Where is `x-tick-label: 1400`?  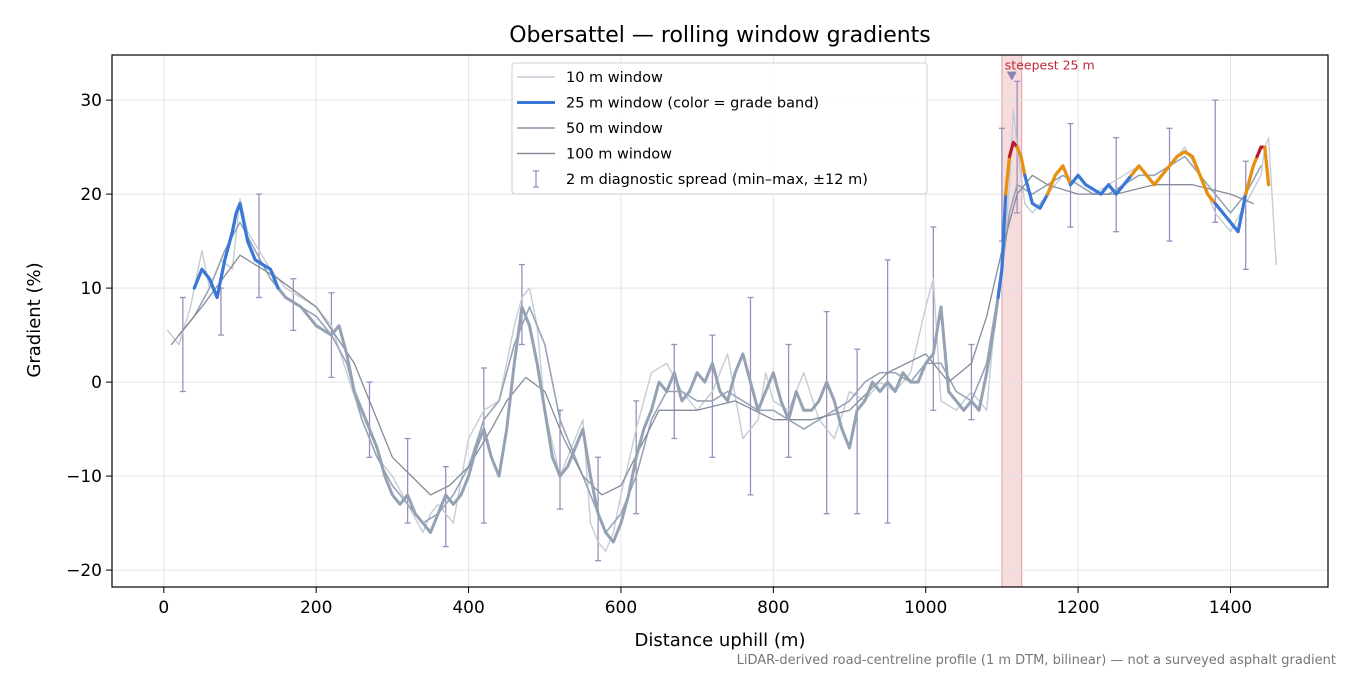
x-tick-label: 1400 is located at coordinates (1230, 608).